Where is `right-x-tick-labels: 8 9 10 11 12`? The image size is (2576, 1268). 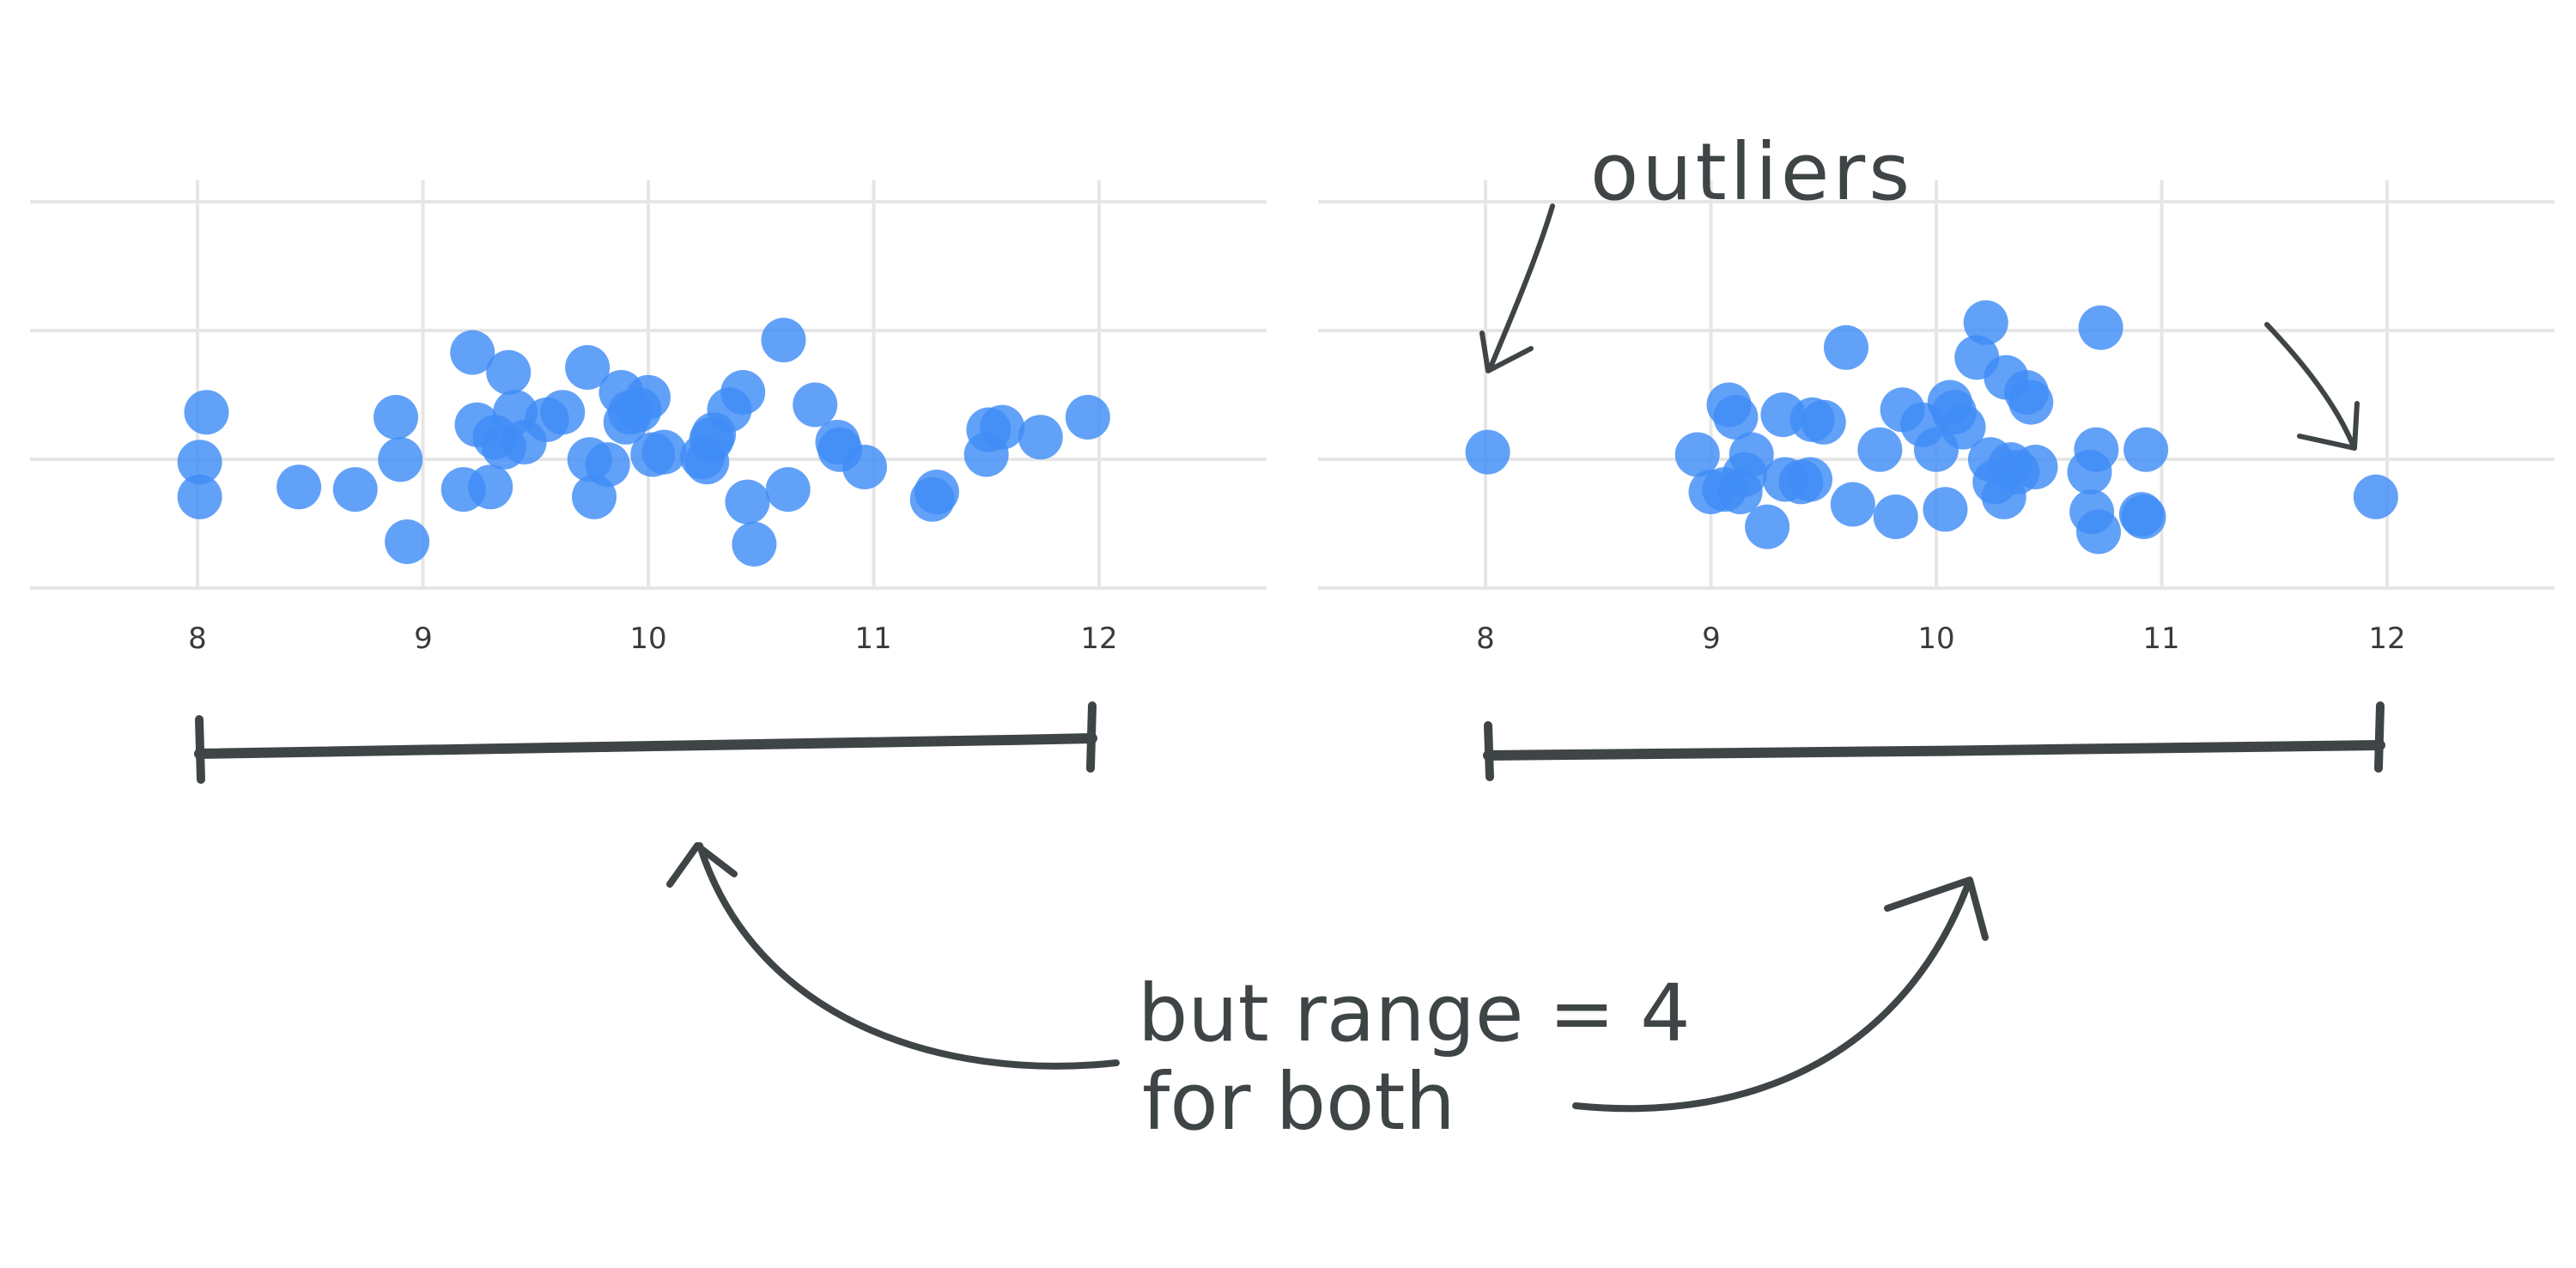
right-x-tick-labels: 8 9 10 11 12 is located at coordinates (1940, 639).